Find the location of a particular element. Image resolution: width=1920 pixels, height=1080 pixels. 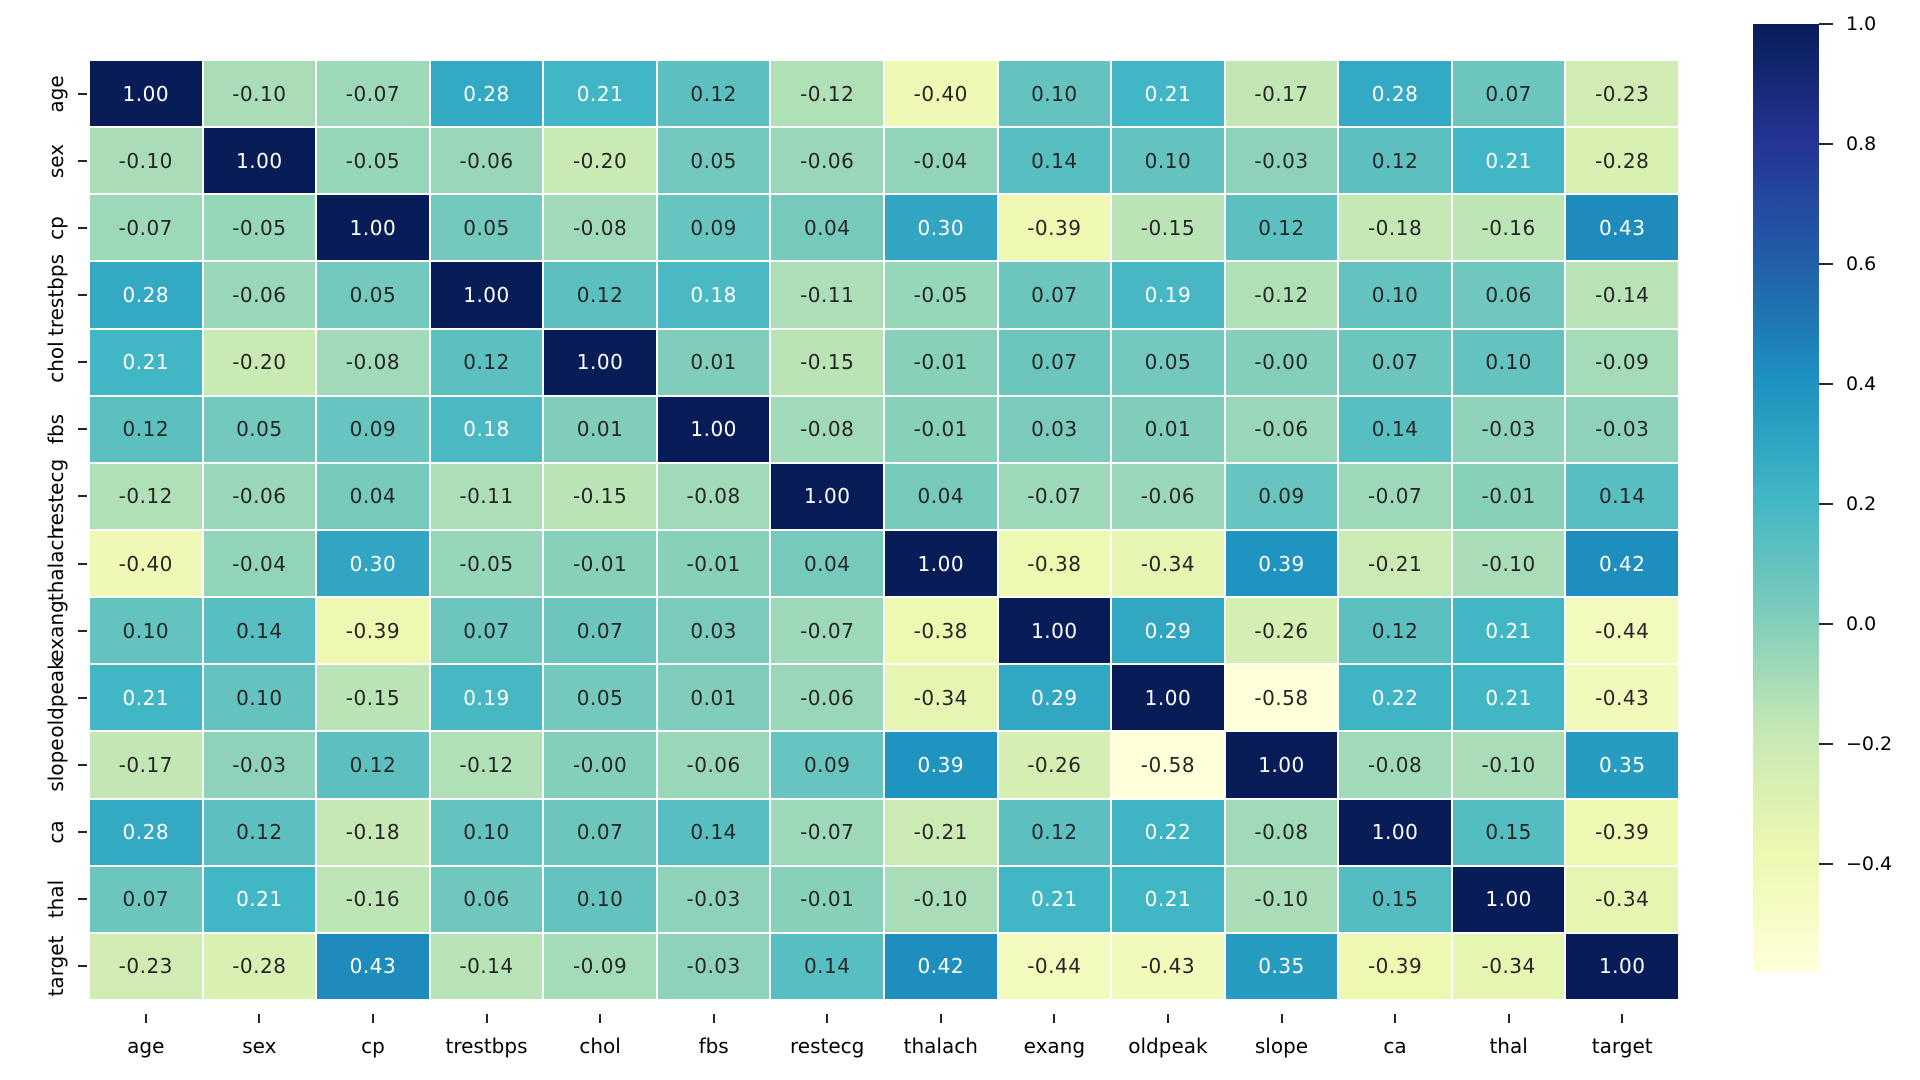

colorbar-tick-label: 0.4 is located at coordinates (1861, 384).